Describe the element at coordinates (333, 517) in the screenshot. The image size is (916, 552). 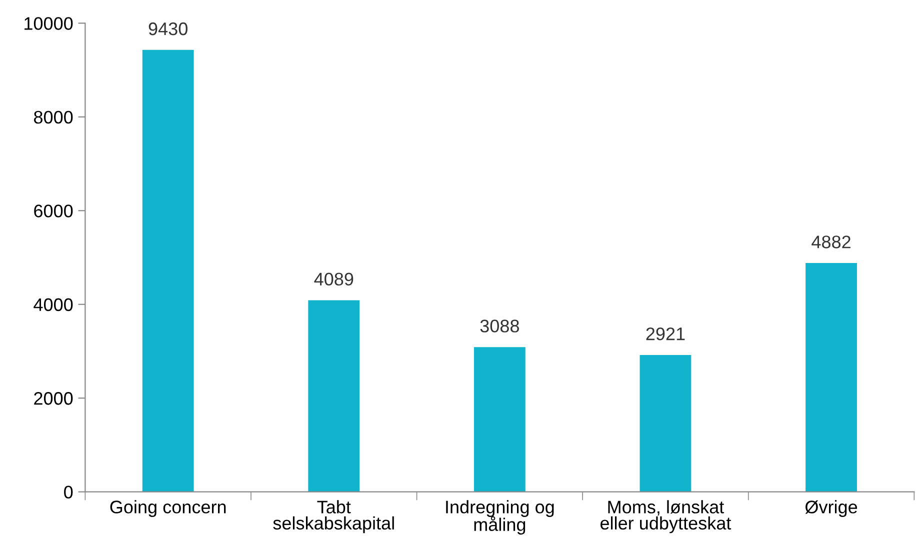
I see `x-tick-label: Tabt selskabskapital` at that location.